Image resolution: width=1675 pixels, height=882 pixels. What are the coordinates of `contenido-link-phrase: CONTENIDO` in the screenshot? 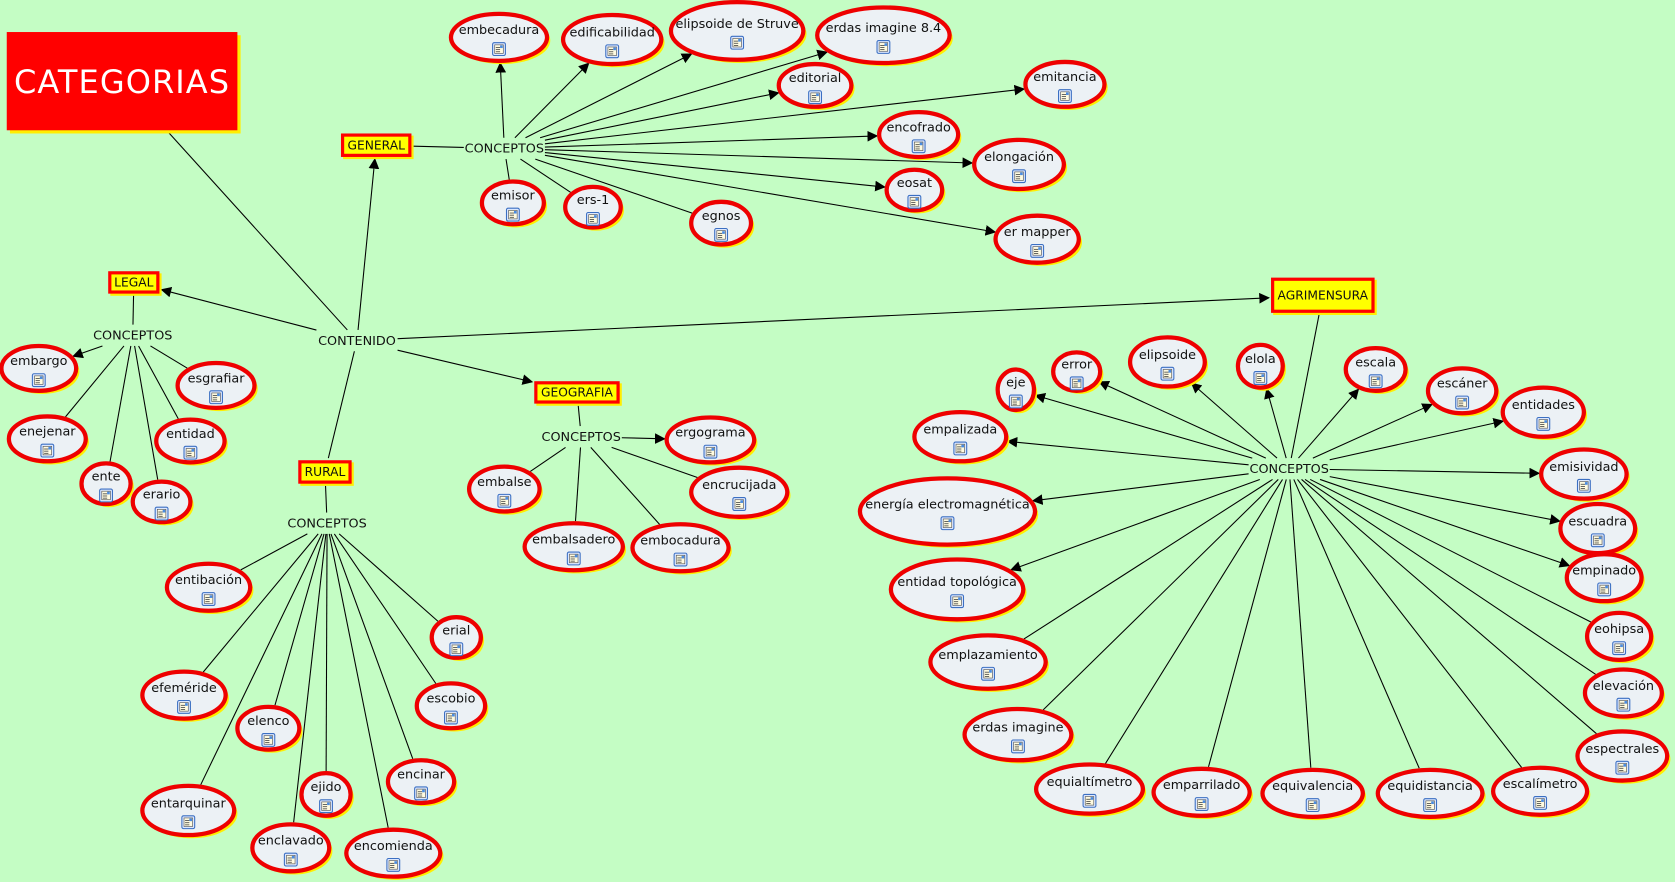 It's located at (357, 341).